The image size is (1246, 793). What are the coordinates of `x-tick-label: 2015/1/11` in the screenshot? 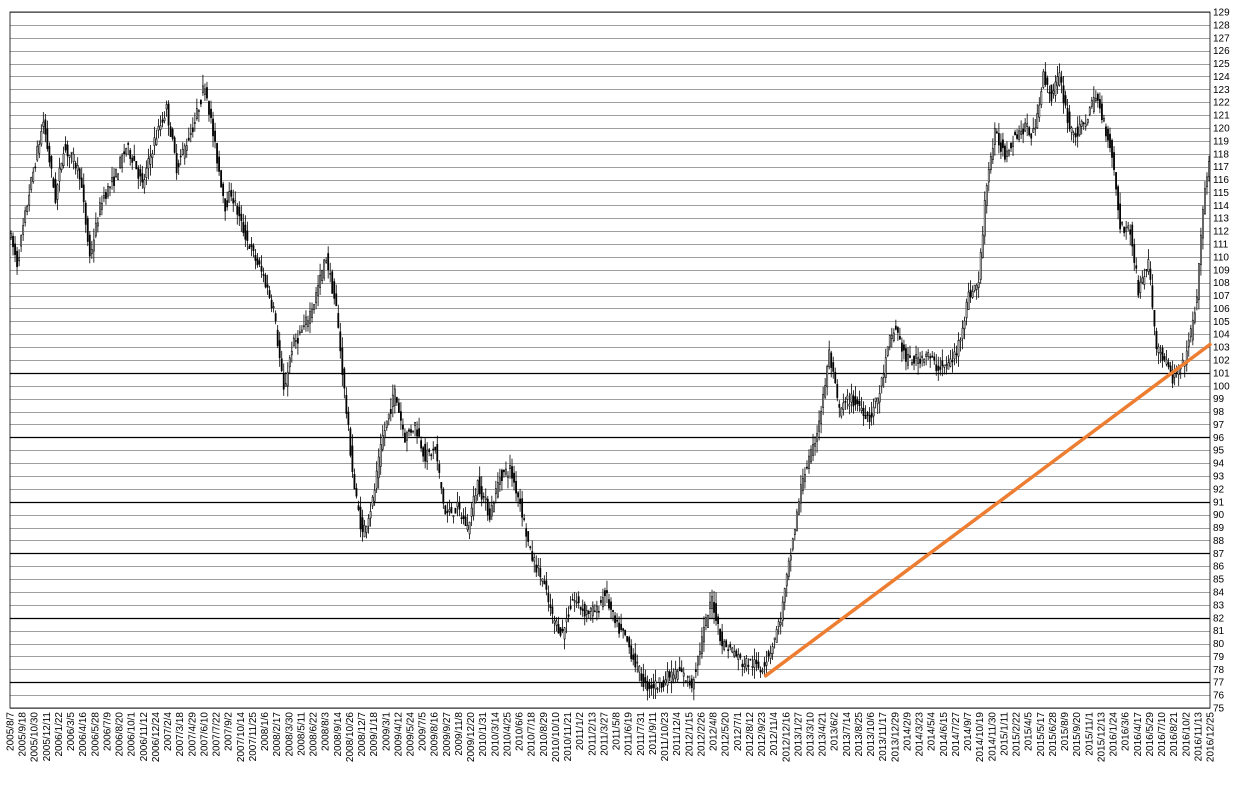 It's located at (1004, 734).